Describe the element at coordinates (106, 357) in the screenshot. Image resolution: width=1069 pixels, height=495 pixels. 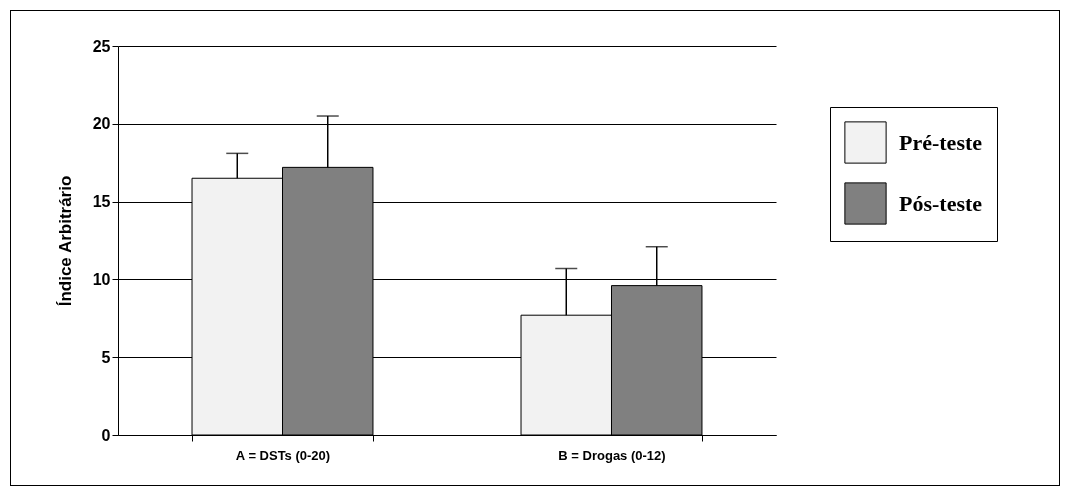
I see `y-tick-label: 5` at that location.